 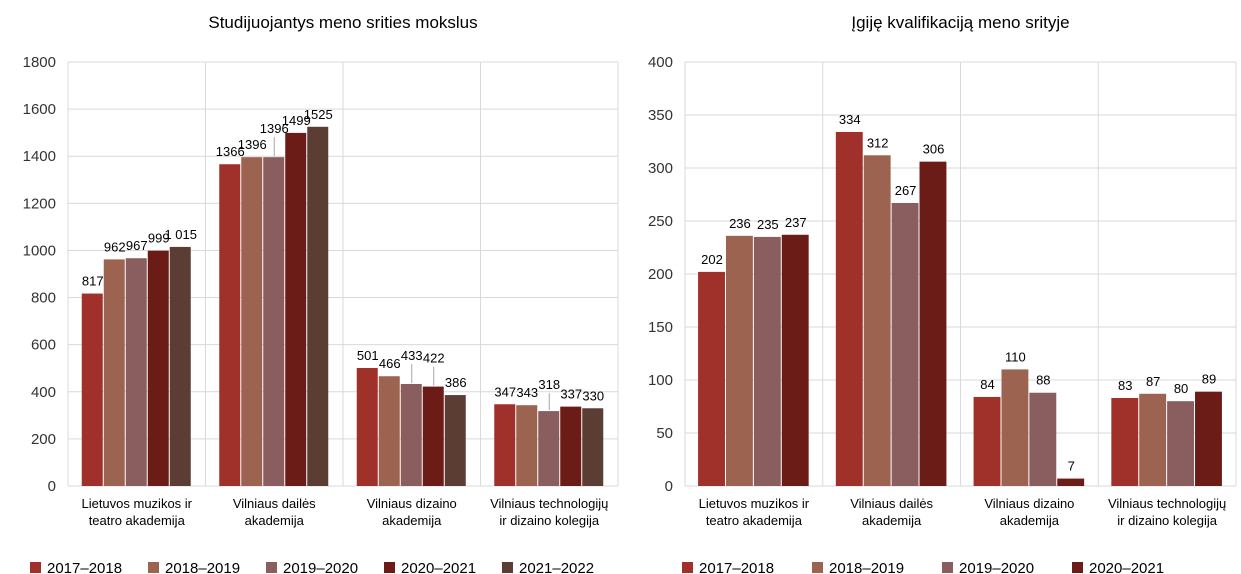 What do you see at coordinates (137, 245) in the screenshot?
I see `c0-data-label: 967` at bounding box center [137, 245].